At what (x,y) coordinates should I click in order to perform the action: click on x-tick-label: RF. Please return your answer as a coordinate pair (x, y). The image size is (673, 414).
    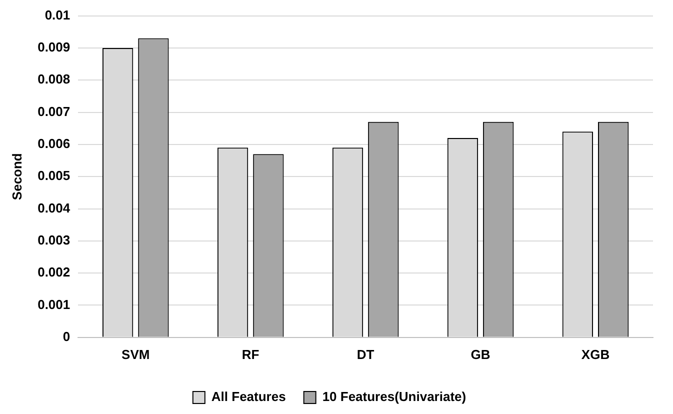
    Looking at the image, I should click on (251, 354).